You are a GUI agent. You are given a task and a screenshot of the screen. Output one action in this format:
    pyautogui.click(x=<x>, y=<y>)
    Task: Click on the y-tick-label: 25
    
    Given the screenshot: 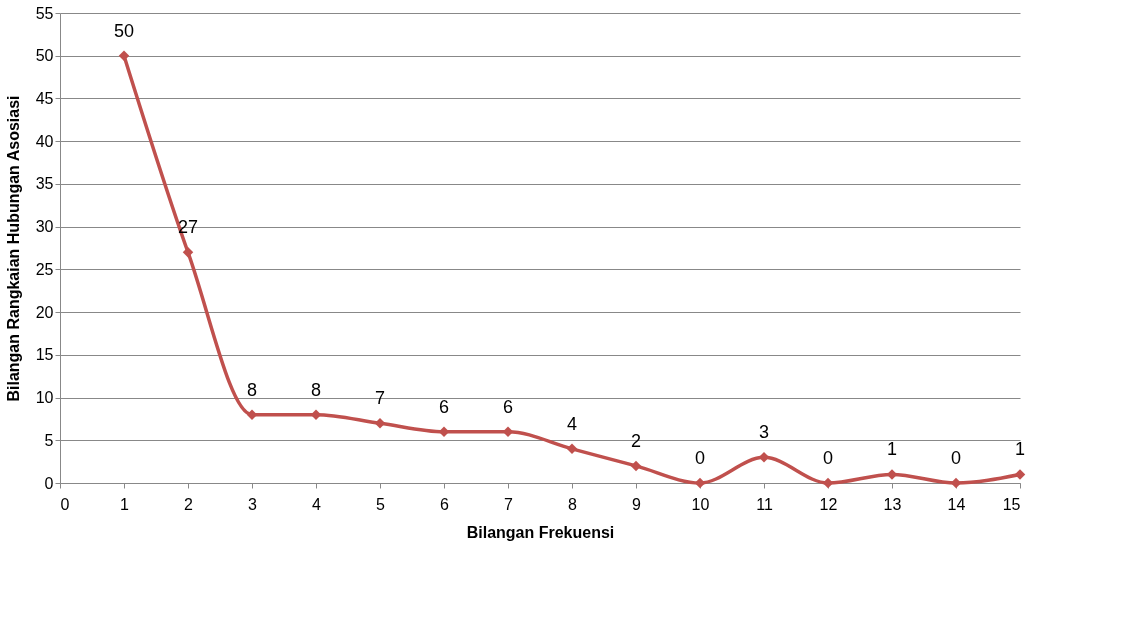 What is the action you would take?
    pyautogui.click(x=44, y=269)
    